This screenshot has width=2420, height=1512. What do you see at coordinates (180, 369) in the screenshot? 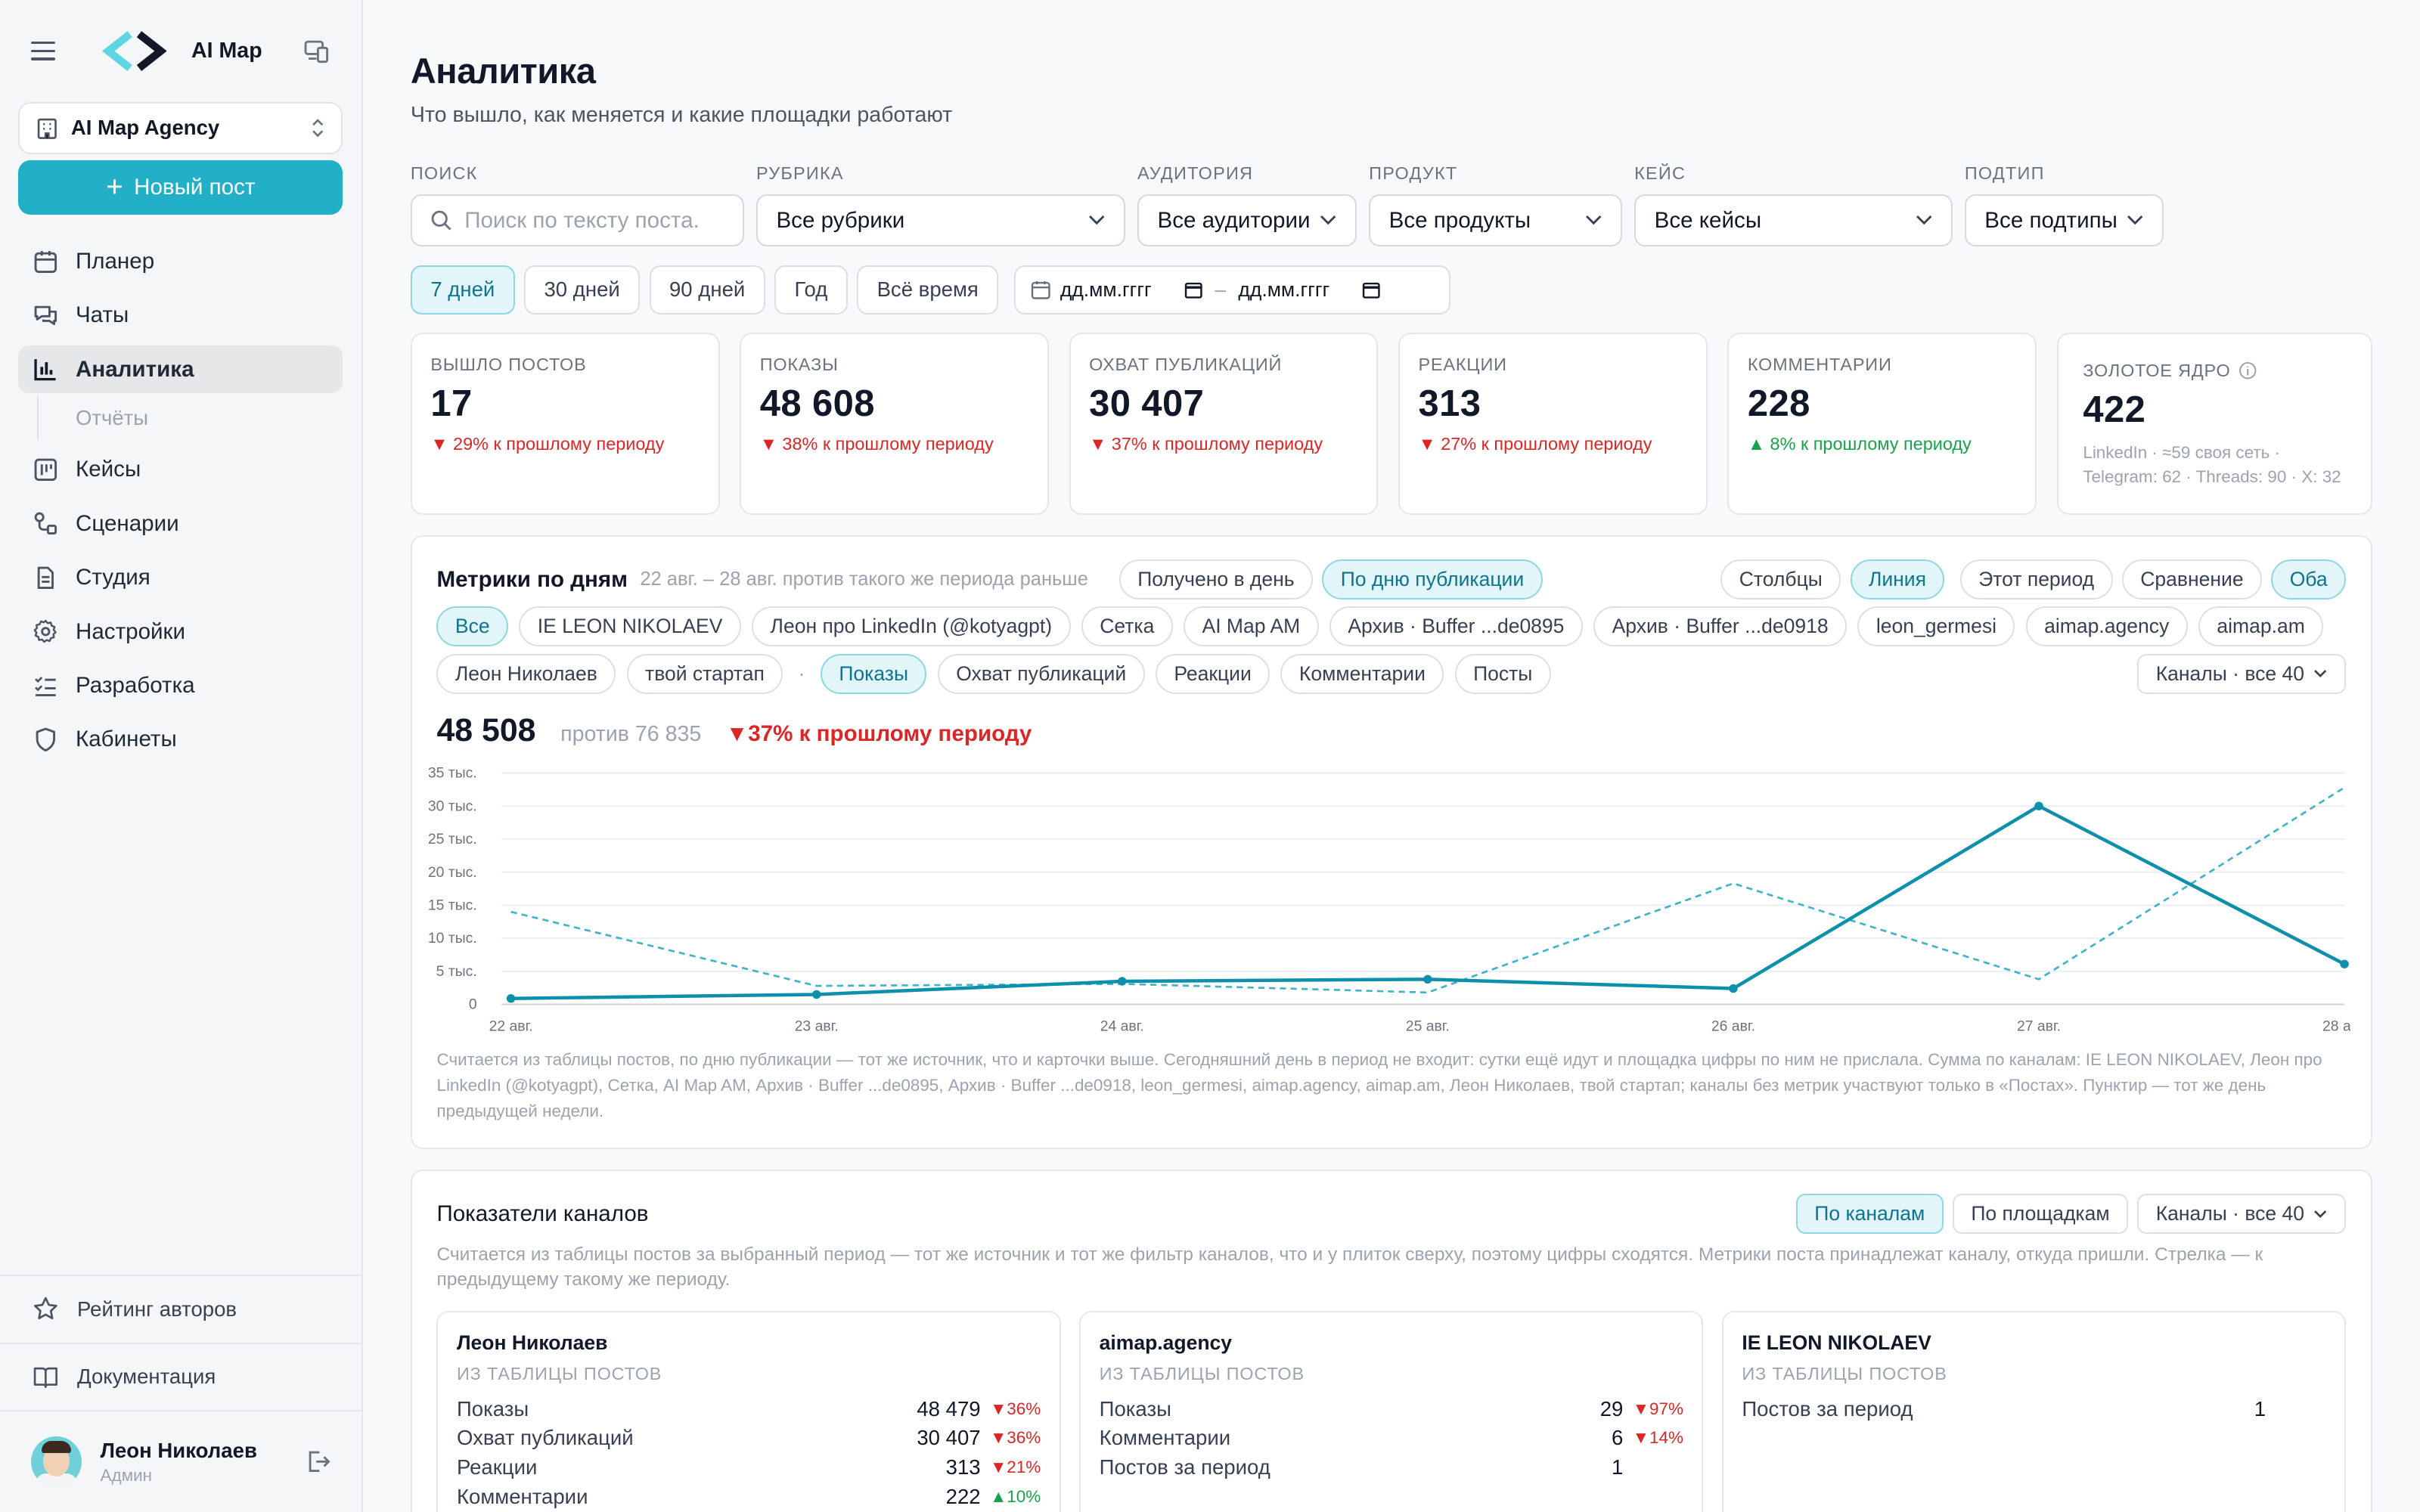
I see `nav-item-analytics: Аналитика` at bounding box center [180, 369].